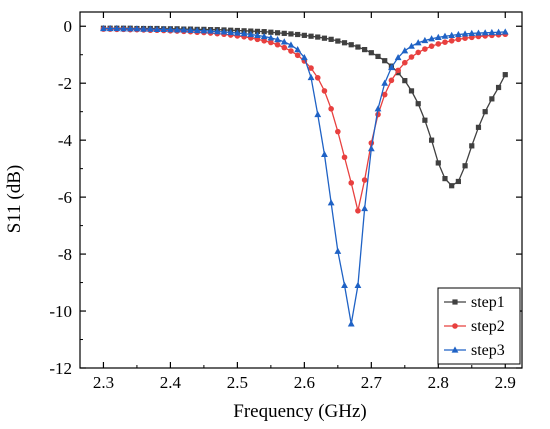  What do you see at coordinates (65, 140) in the screenshot?
I see `y-tick-label: -4` at bounding box center [65, 140].